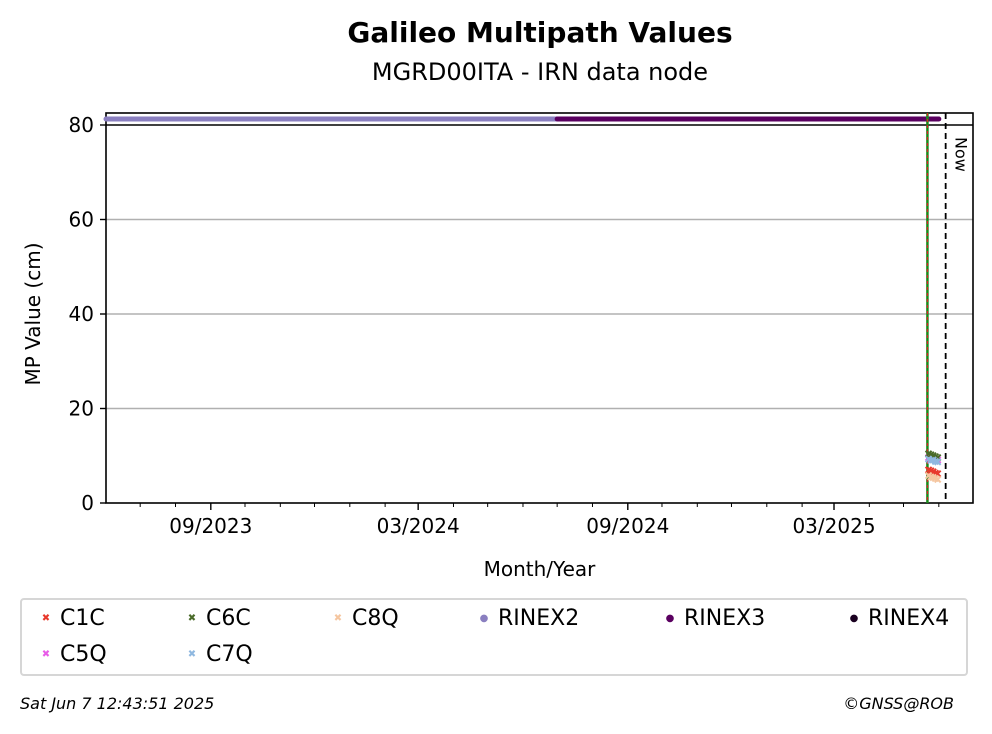 Image resolution: width=992 pixels, height=734 pixels. Describe the element at coordinates (961, 154) in the screenshot. I see `now-label: Now` at that location.